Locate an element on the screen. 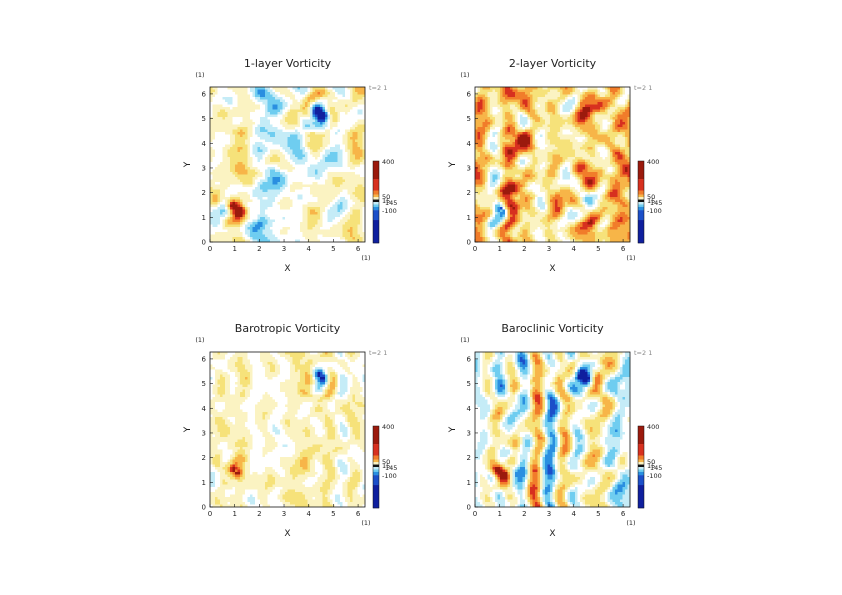  colorbar-segment is located at coordinates (376, 185).